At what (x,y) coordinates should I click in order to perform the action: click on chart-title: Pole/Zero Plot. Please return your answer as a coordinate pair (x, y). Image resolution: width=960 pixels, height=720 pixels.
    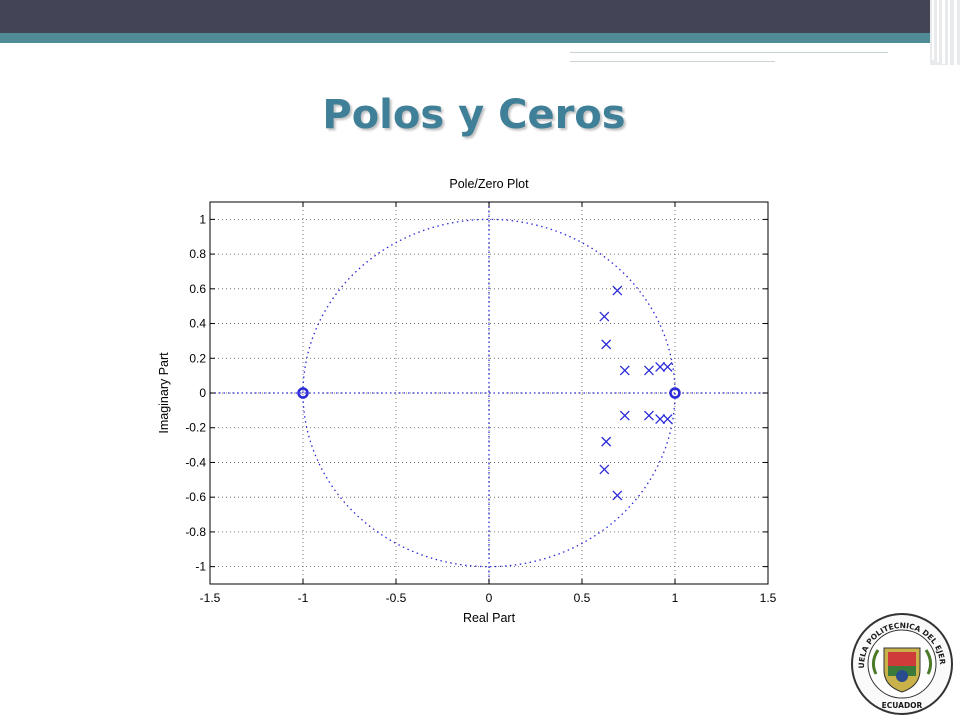
    Looking at the image, I should click on (489, 184).